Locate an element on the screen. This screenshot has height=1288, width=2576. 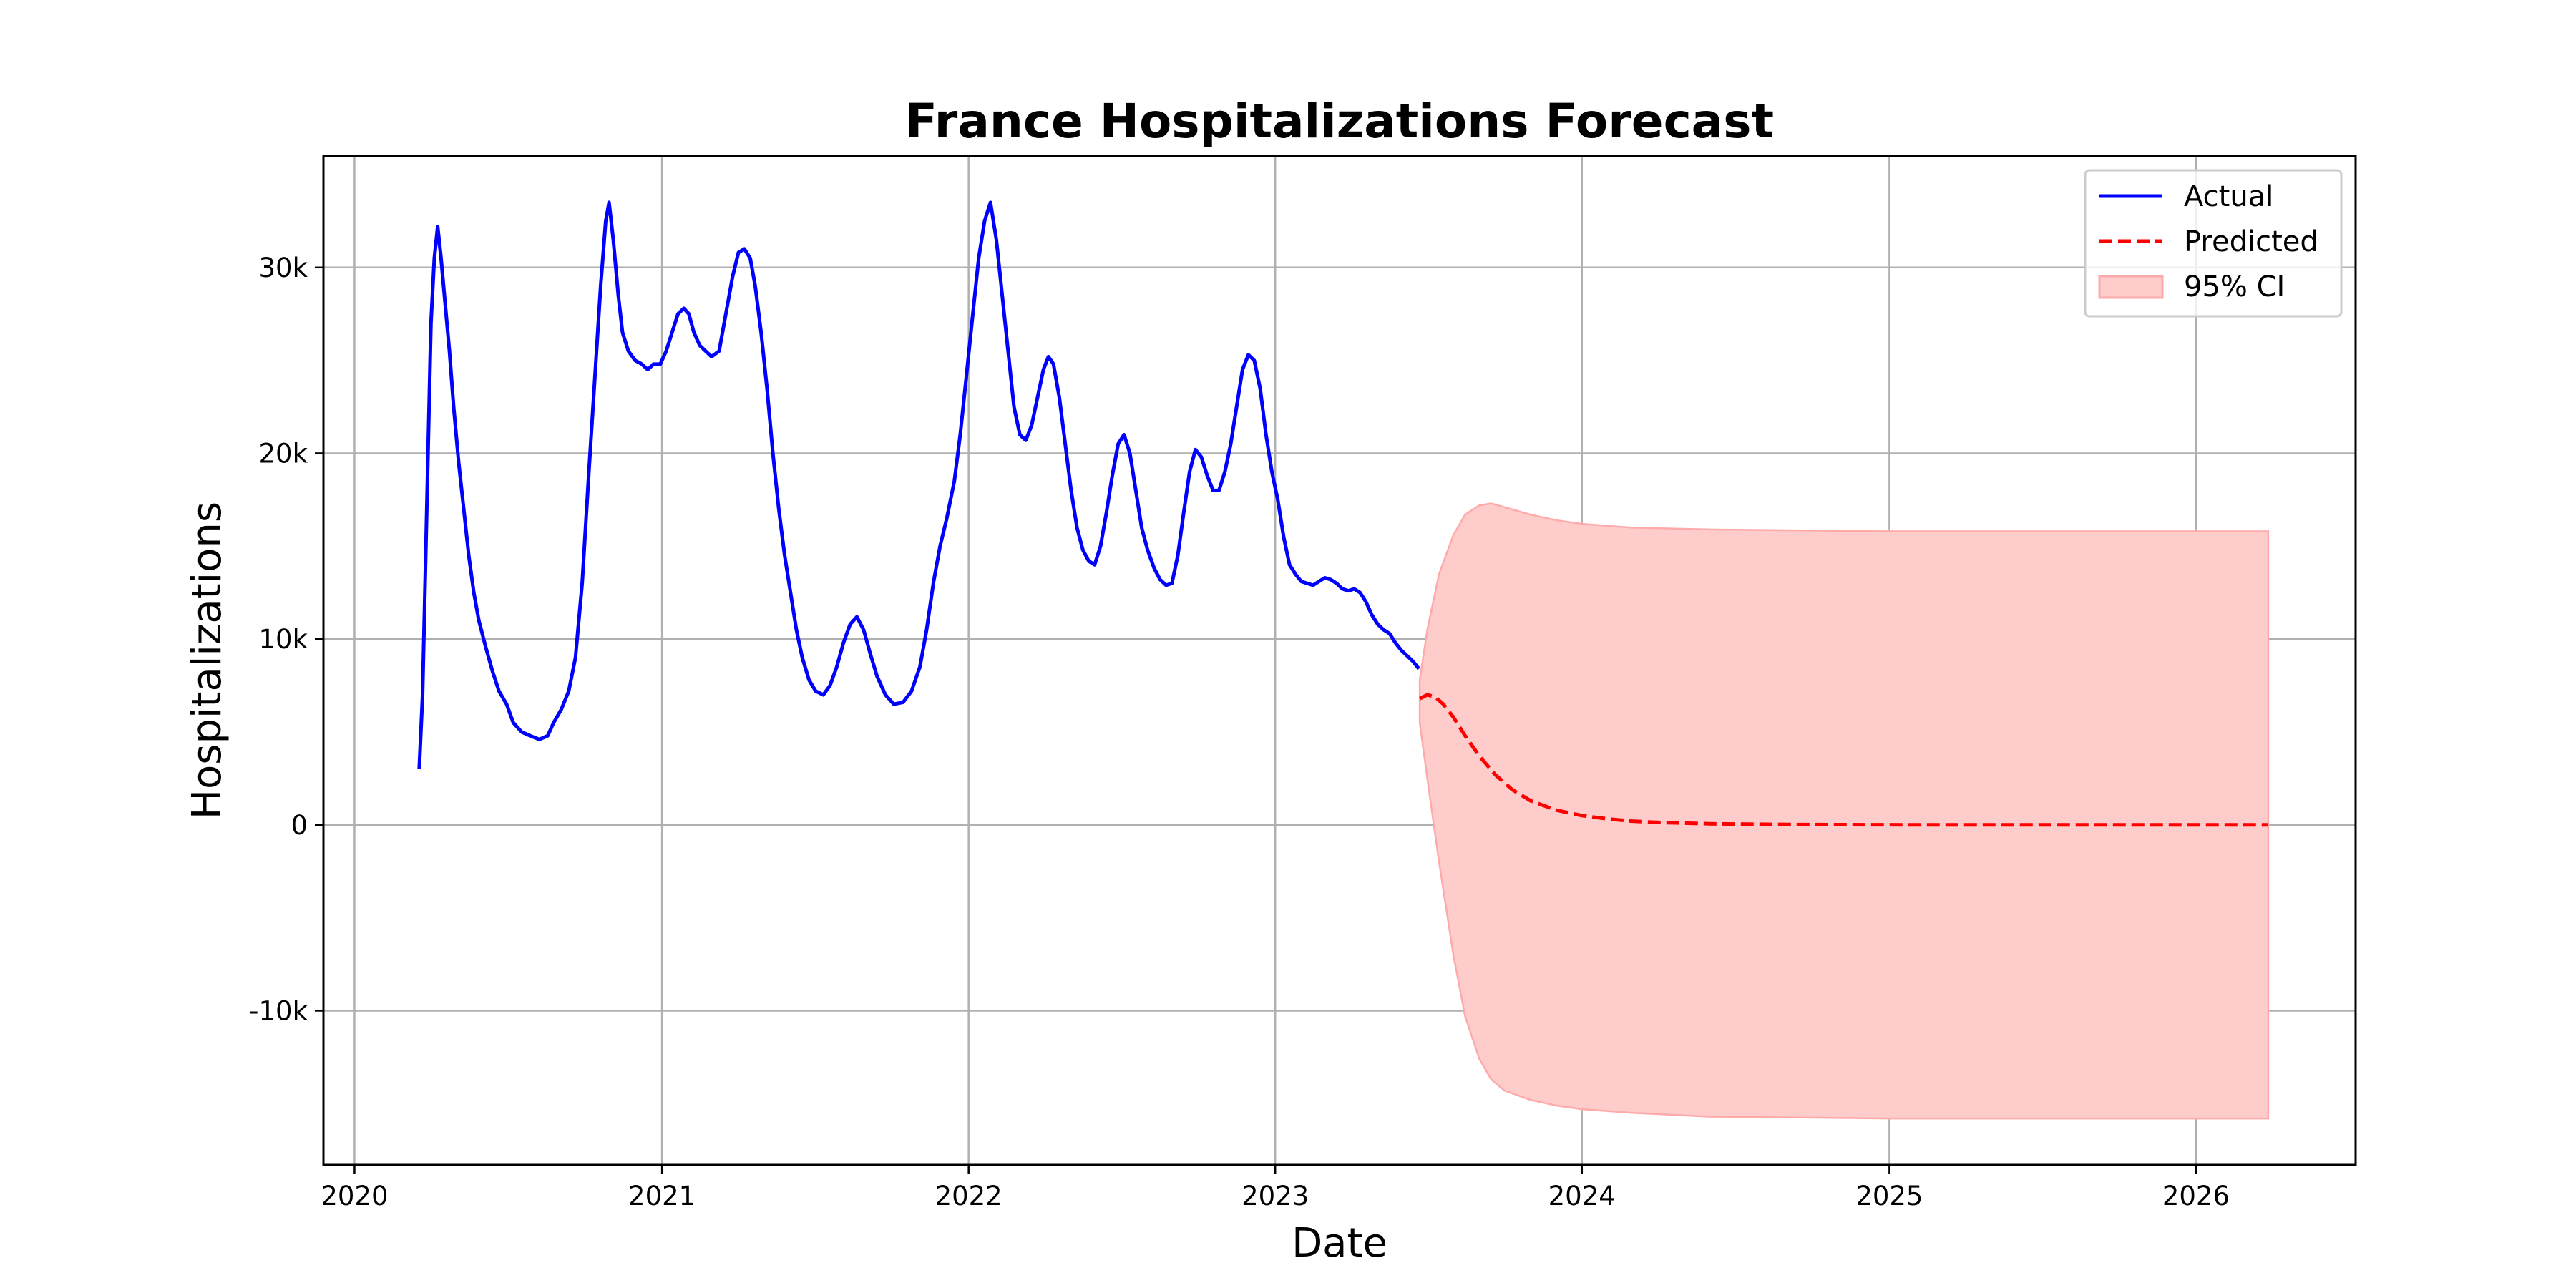
y-tick-label: 20k is located at coordinates (283, 453).